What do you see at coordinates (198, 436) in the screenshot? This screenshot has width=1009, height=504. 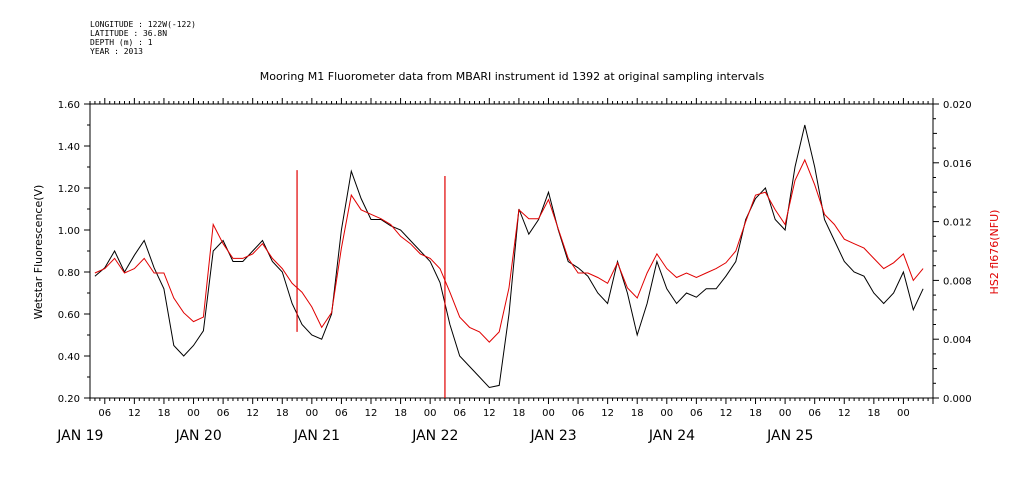 I see `x-day-label: JAN 20` at bounding box center [198, 436].